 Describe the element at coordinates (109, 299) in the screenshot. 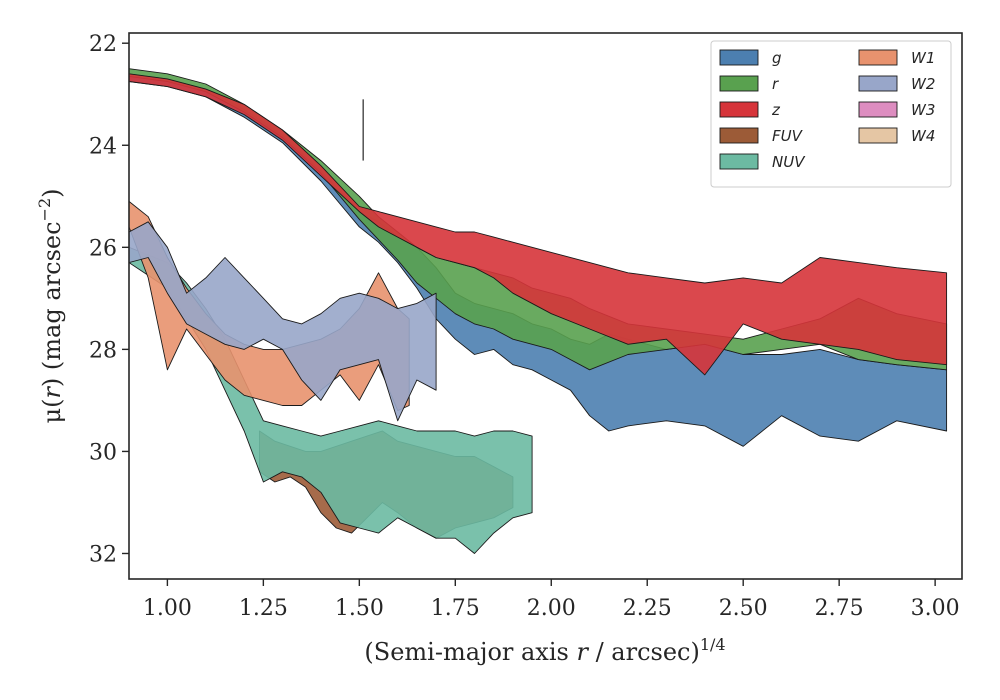

I see `y-axis-ticks: 22 24 26 28 30 32` at that location.